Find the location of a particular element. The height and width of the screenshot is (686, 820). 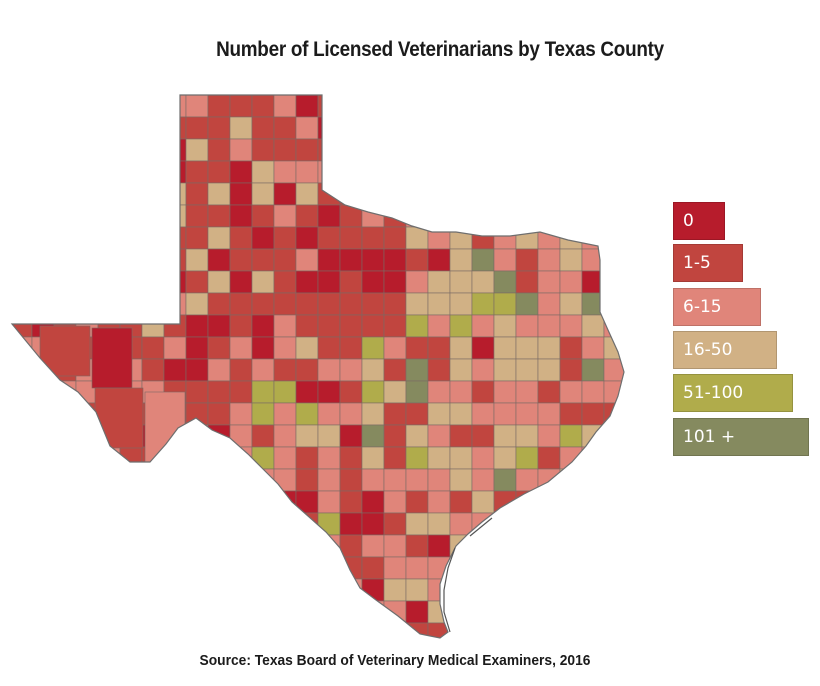

legend-item-1-5: 1-5 is located at coordinates (708, 263).